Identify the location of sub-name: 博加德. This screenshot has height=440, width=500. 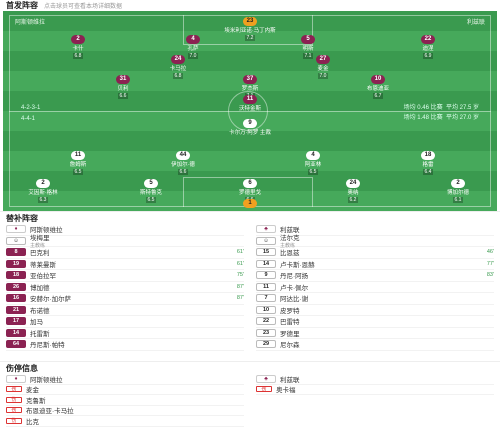
(40, 288).